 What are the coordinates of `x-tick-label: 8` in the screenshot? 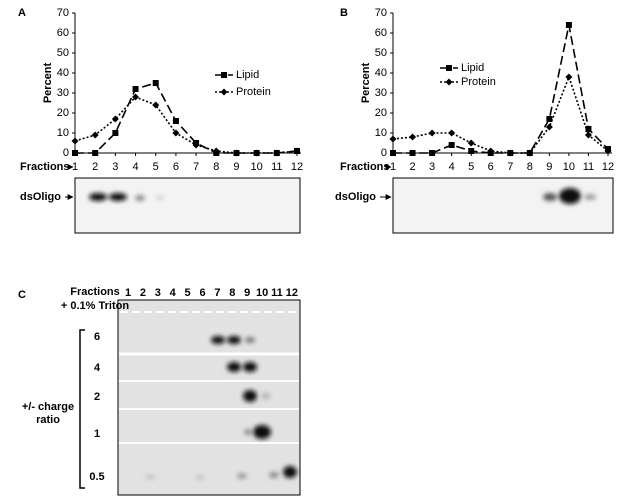 It's located at (216, 167).